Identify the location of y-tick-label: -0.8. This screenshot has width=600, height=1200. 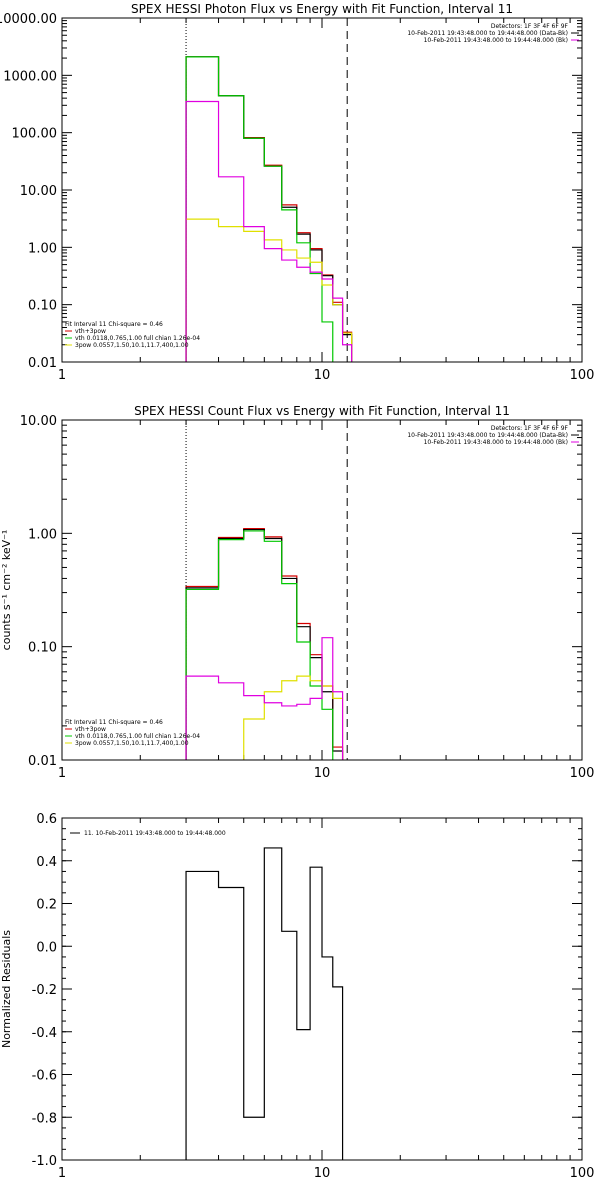
(44, 1118).